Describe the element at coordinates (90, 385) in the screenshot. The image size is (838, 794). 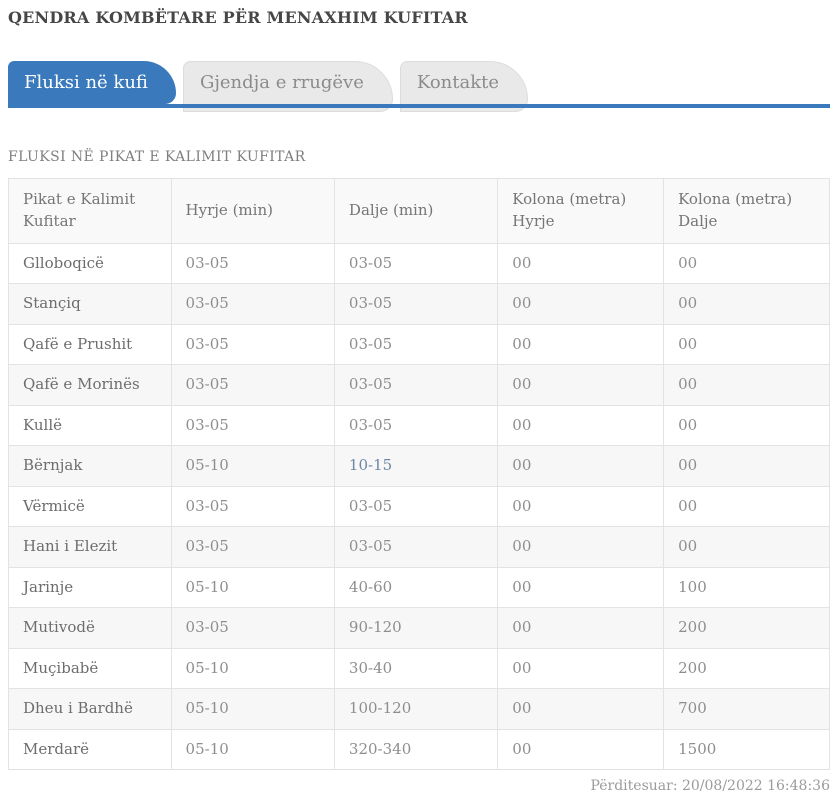
I see `crossing-name: Qafë e Morinës` at that location.